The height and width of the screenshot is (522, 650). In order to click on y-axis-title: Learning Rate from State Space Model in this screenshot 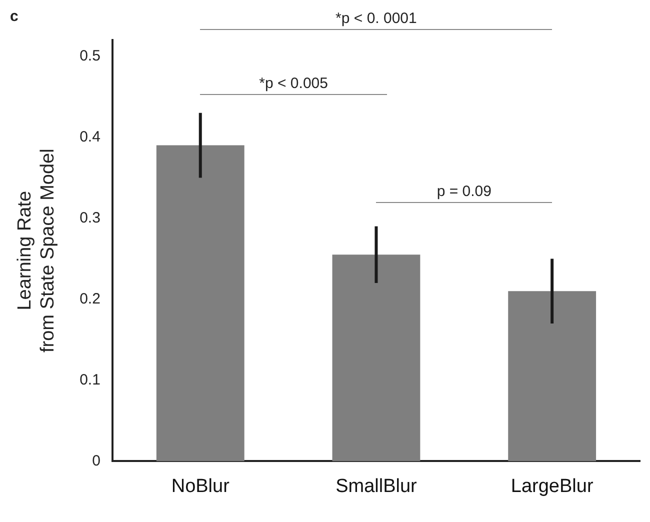, I will do `click(36, 250)`.